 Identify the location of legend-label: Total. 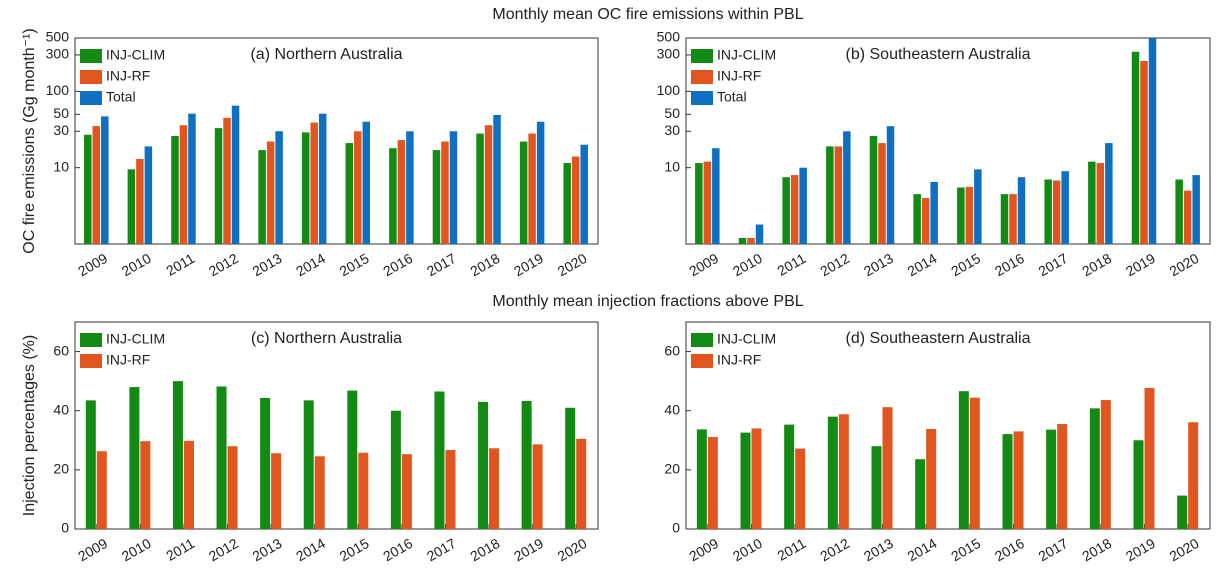
(121, 97).